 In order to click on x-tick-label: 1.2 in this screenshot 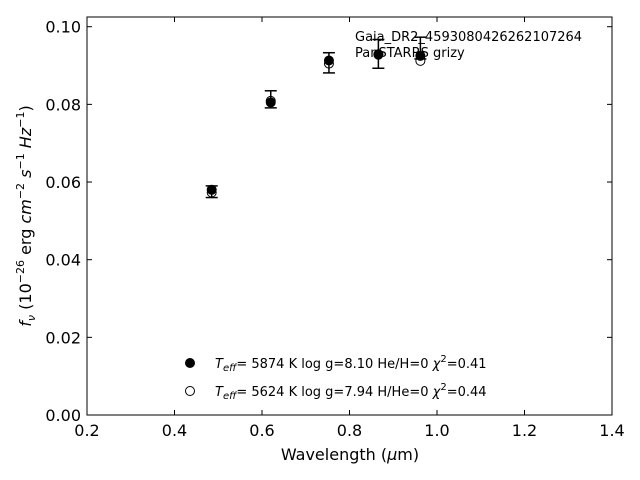, I will do `click(524, 430)`.